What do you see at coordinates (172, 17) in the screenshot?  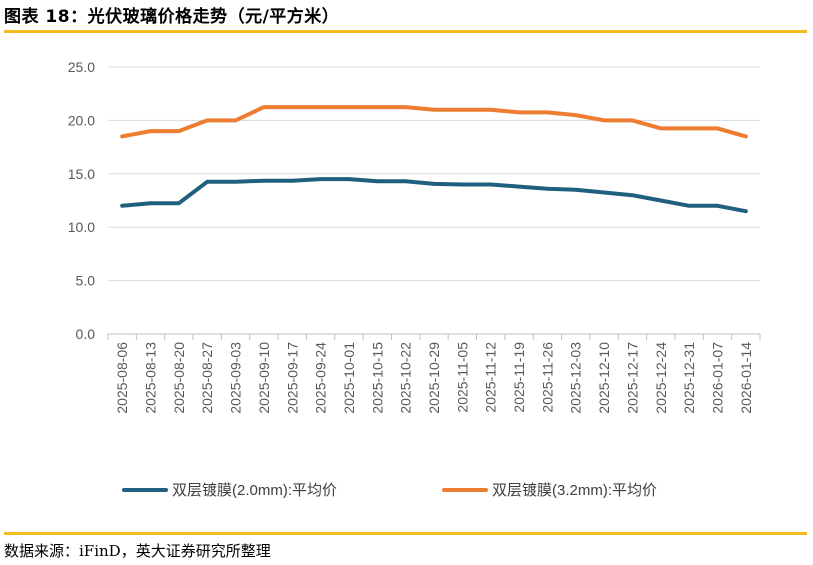 I see `figure-title: 图表 18：光伏玻璃价格走势（元/平方米）` at bounding box center [172, 17].